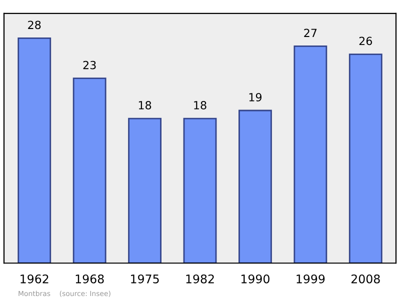  I want to click on x-tick-label: 2008, so click(365, 279).